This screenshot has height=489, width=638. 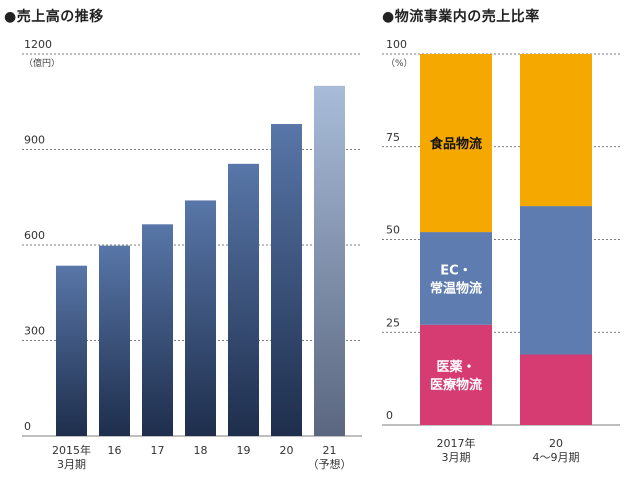 I want to click on left-x-tick-label: 16, so click(x=115, y=450).